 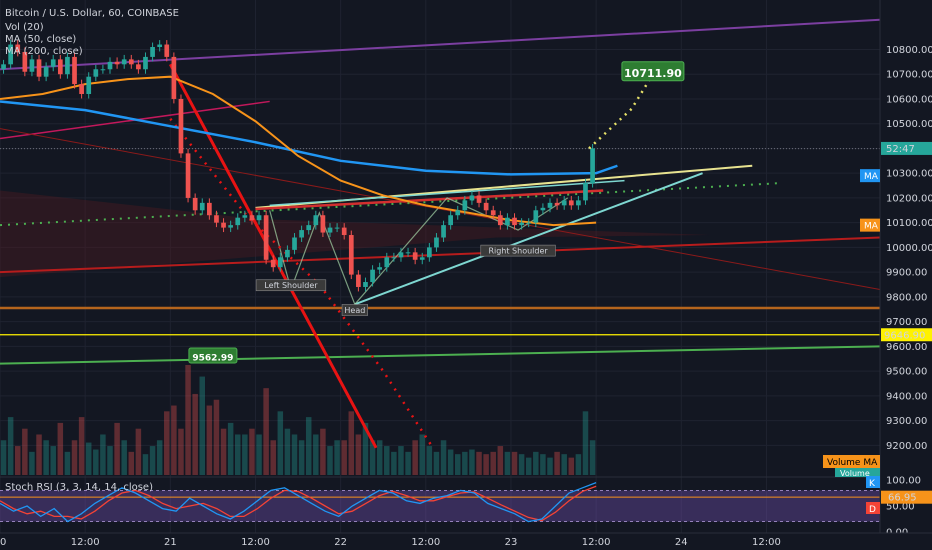 What do you see at coordinates (390, 542) in the screenshot?
I see `time-axis-ticks: 20 12:00 21 12:00 22 12:00 23 12:00 24 12:00` at bounding box center [390, 542].